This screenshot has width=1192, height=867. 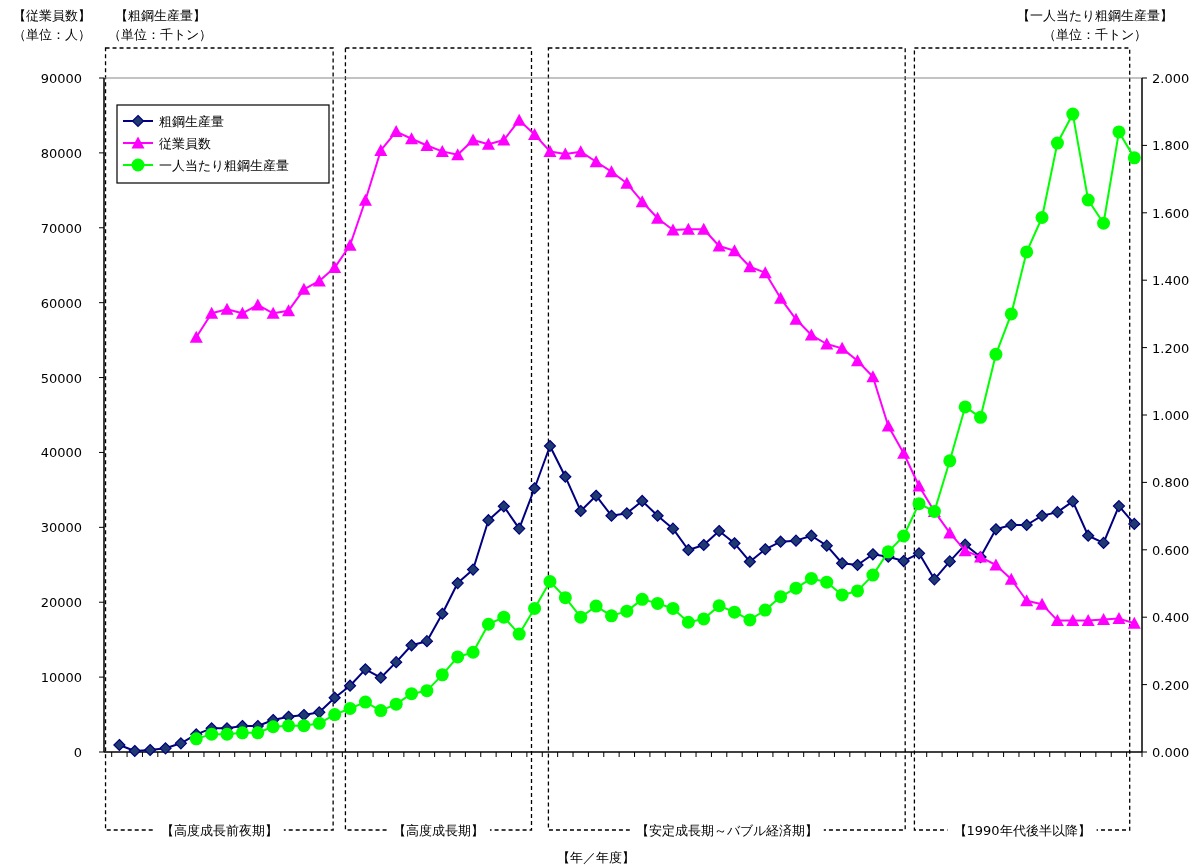 What do you see at coordinates (1171, 752) in the screenshot?
I see `y2-tick-label: 0.000` at bounding box center [1171, 752].